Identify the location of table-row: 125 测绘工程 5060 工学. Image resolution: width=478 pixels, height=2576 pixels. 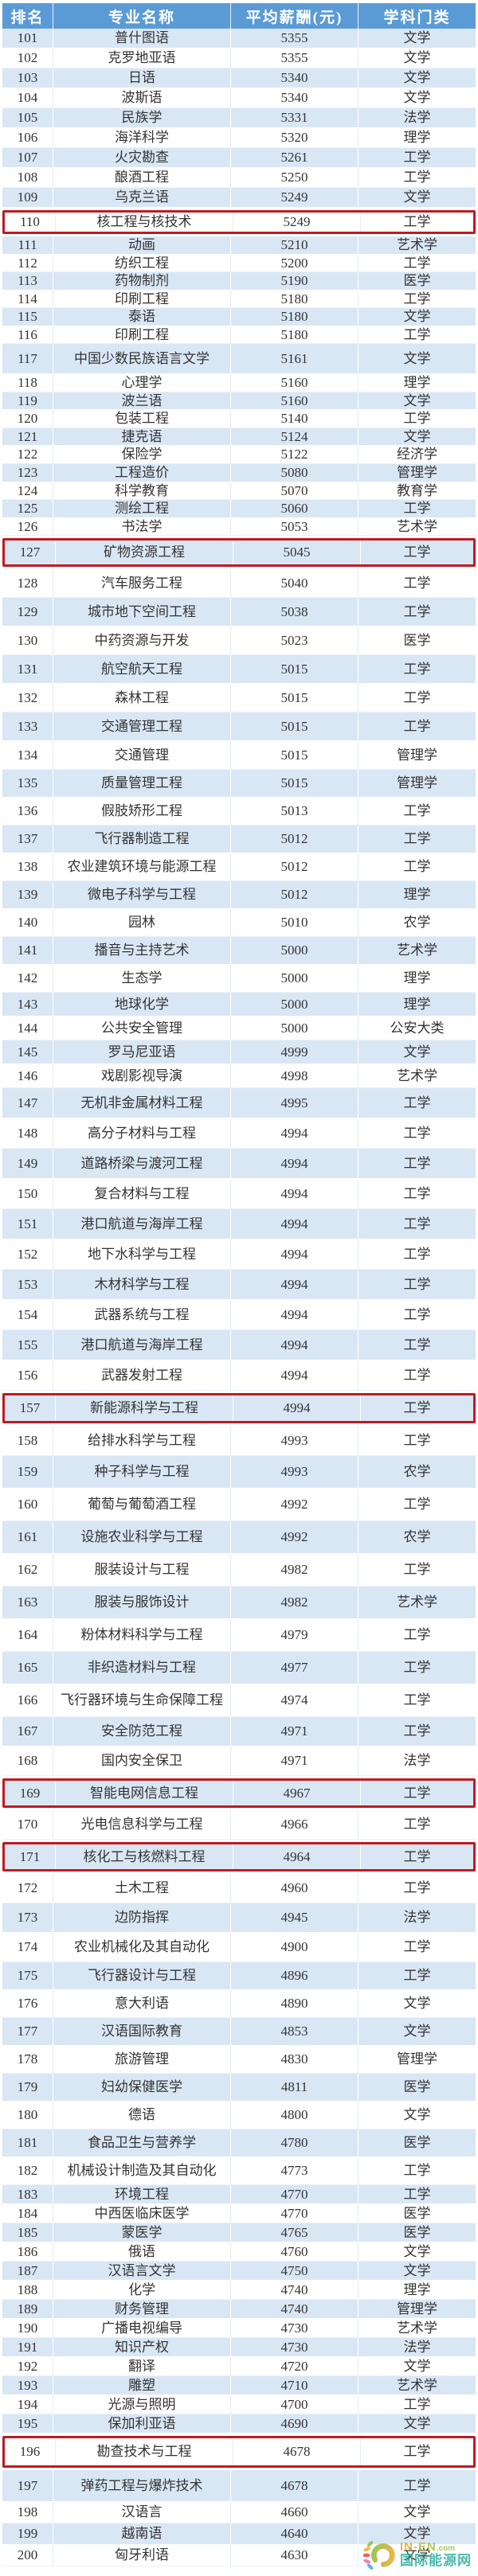
(239, 509).